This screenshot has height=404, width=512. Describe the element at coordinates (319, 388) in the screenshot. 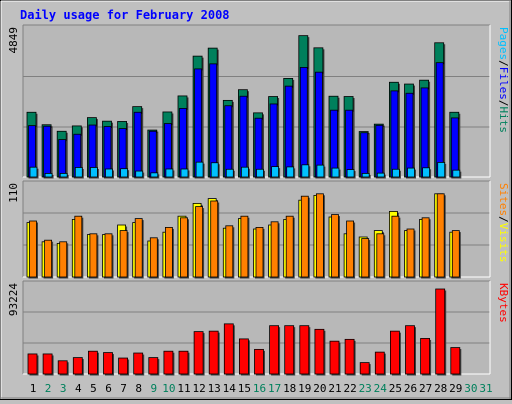

I see `x-tick-label-20: 20` at that location.